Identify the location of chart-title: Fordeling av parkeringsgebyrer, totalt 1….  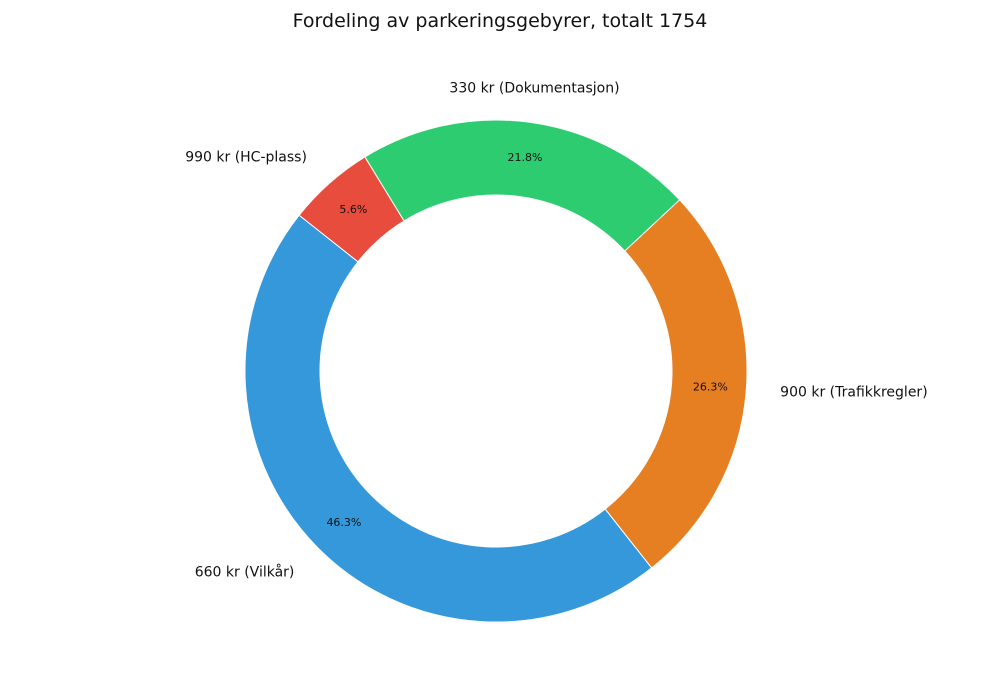
(500, 21).